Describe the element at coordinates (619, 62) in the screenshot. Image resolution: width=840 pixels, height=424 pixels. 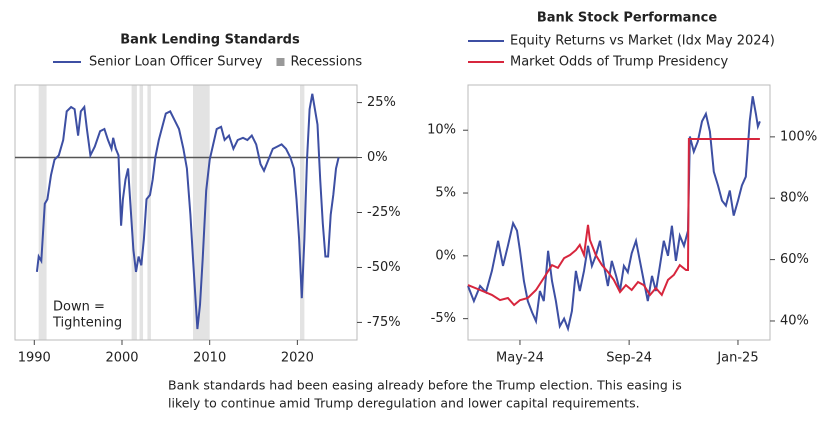
I see `legend-label: Market Odds of Trump Presidency` at that location.